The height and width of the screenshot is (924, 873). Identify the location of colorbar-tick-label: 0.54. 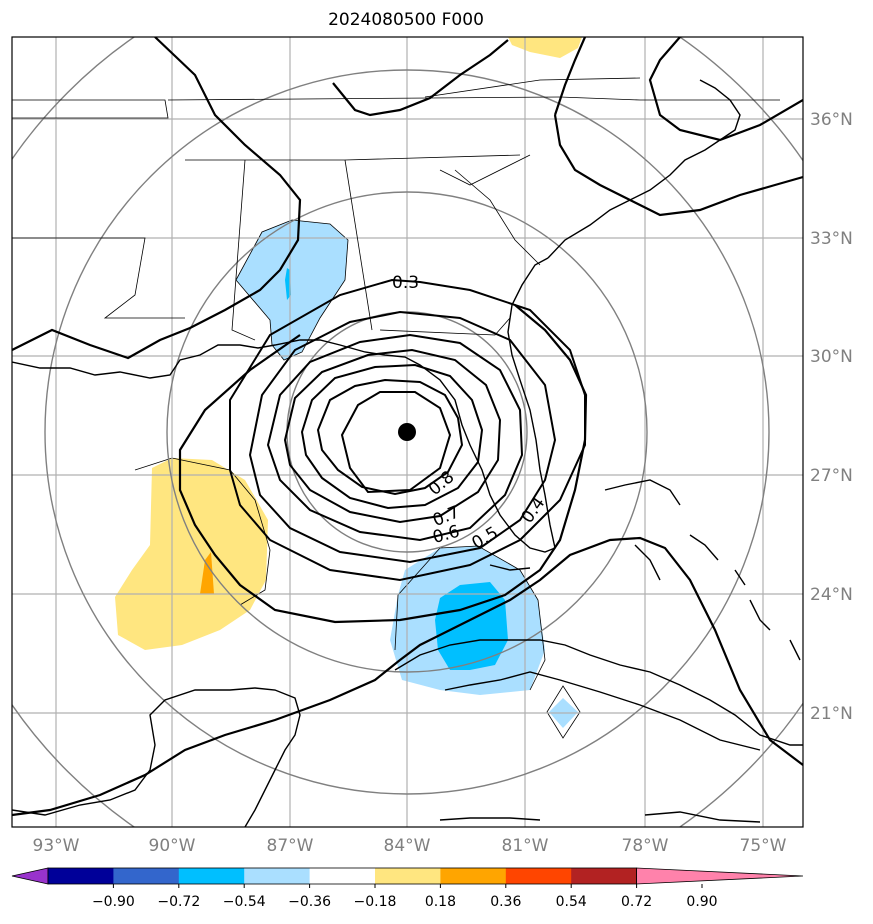
(571, 902).